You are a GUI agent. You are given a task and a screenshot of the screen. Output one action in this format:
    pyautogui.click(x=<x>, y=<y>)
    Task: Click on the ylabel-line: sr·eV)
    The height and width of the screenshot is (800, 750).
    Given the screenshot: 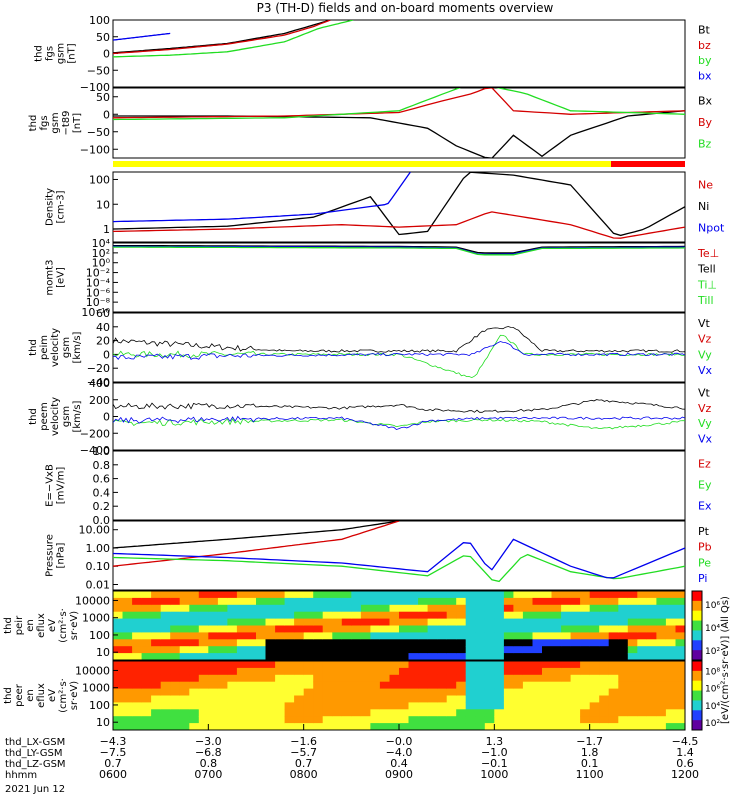 What is the action you would take?
    pyautogui.click(x=74, y=695)
    